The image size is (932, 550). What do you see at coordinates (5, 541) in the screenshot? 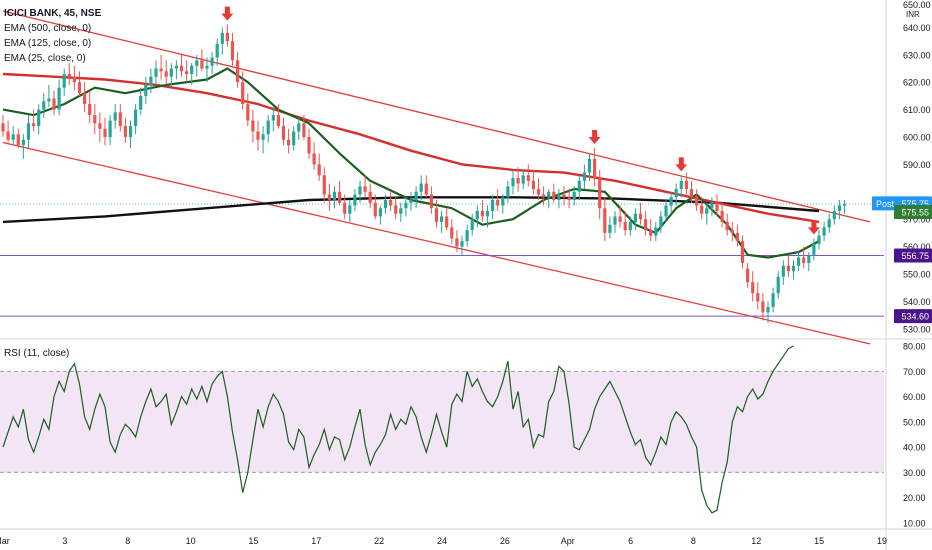
I see `time-tick-label: Mar` at bounding box center [5, 541].